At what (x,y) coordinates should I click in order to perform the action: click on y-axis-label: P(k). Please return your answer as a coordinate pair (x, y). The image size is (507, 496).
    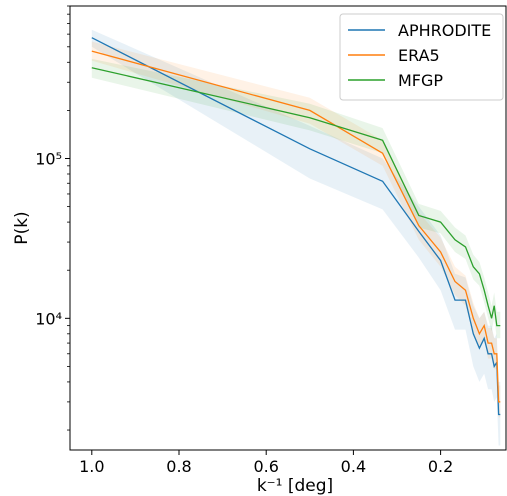
    Looking at the image, I should click on (22, 227).